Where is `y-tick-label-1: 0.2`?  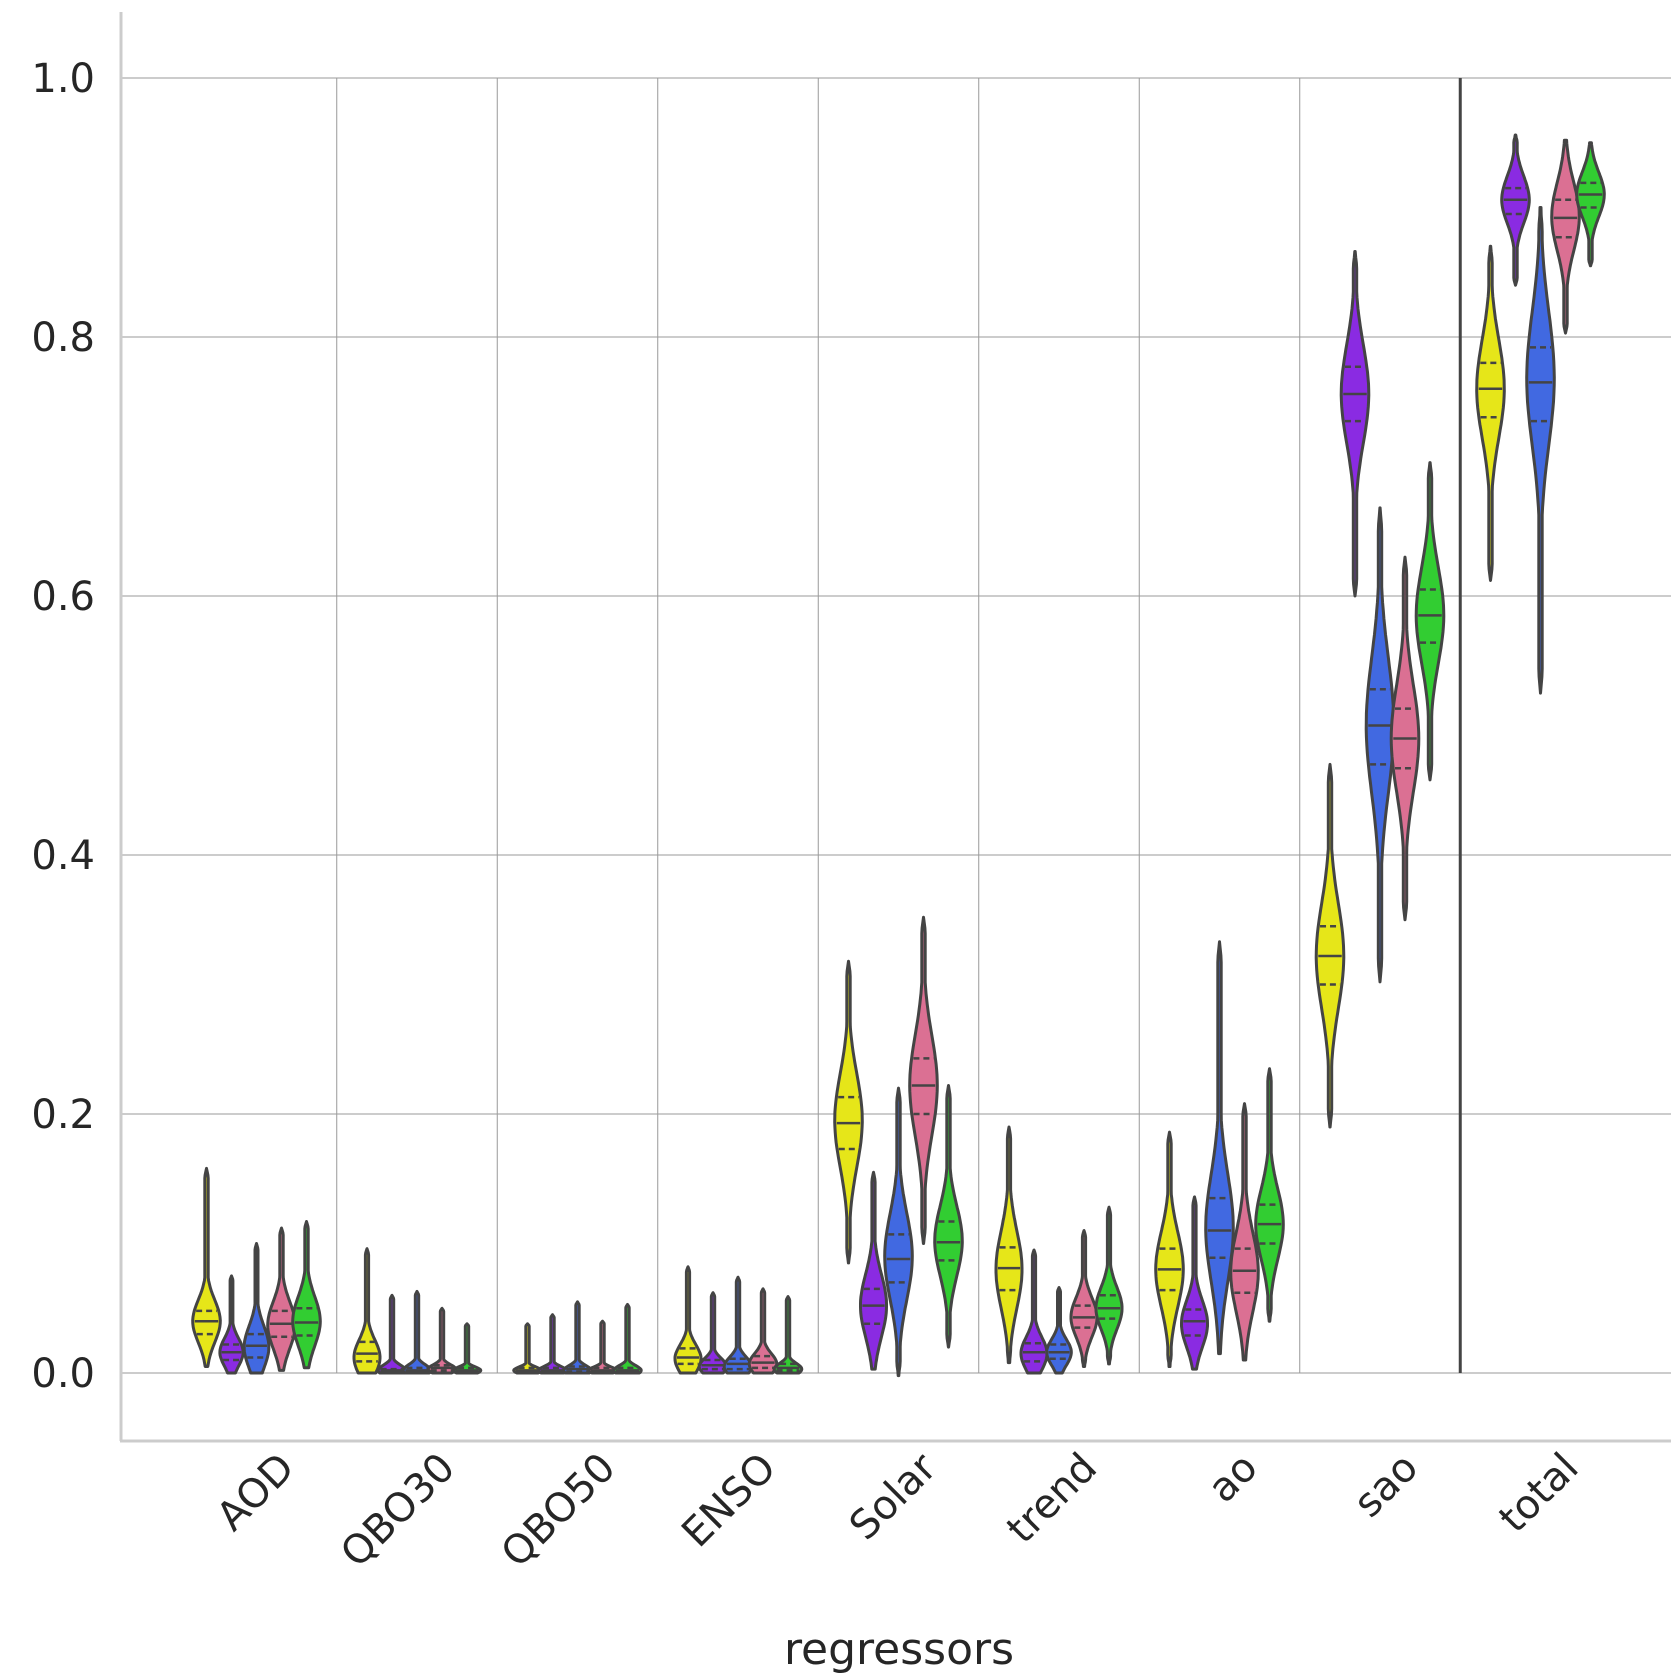 y-tick-label-1: 0.2 is located at coordinates (63, 1115).